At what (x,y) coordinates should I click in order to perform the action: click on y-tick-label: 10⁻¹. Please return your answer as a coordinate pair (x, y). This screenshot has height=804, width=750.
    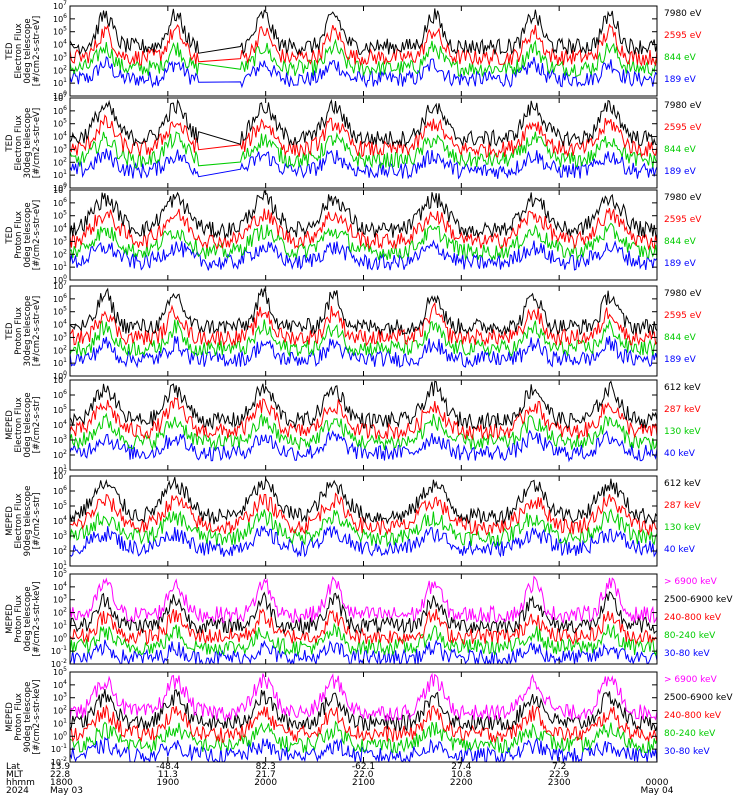
    Looking at the image, I should click on (59, 748).